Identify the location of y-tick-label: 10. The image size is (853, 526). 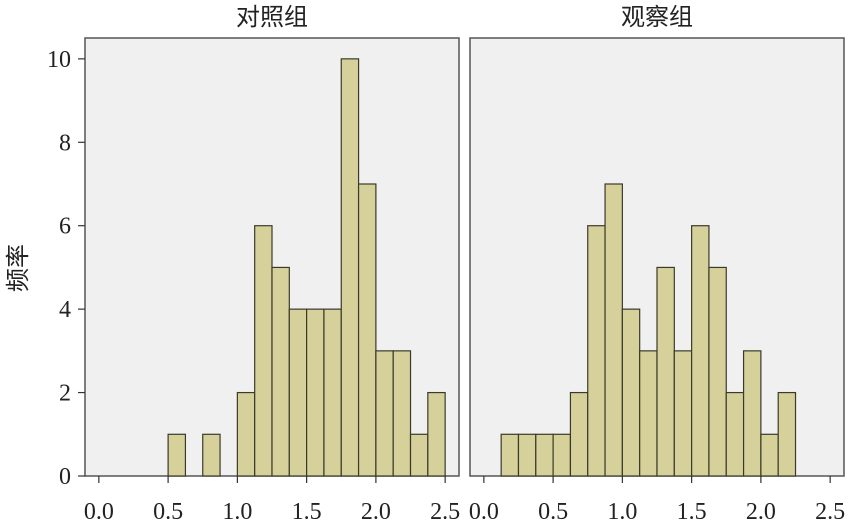
(59, 60).